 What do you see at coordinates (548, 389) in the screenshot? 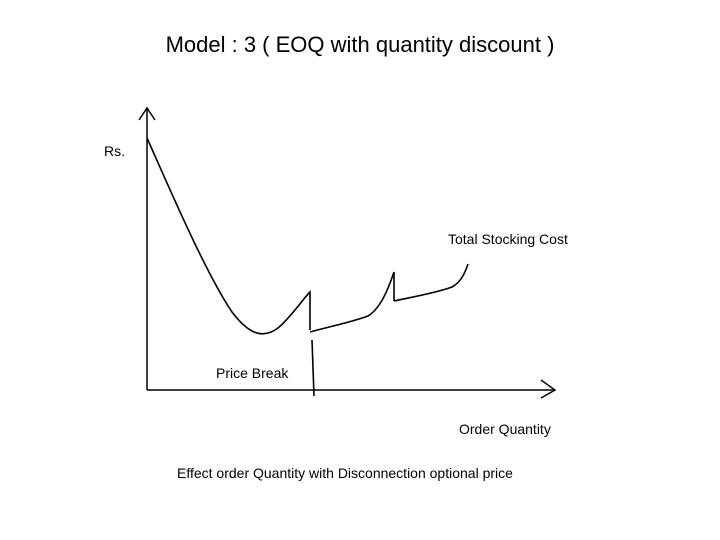
I see `x-axis-arrowhead` at bounding box center [548, 389].